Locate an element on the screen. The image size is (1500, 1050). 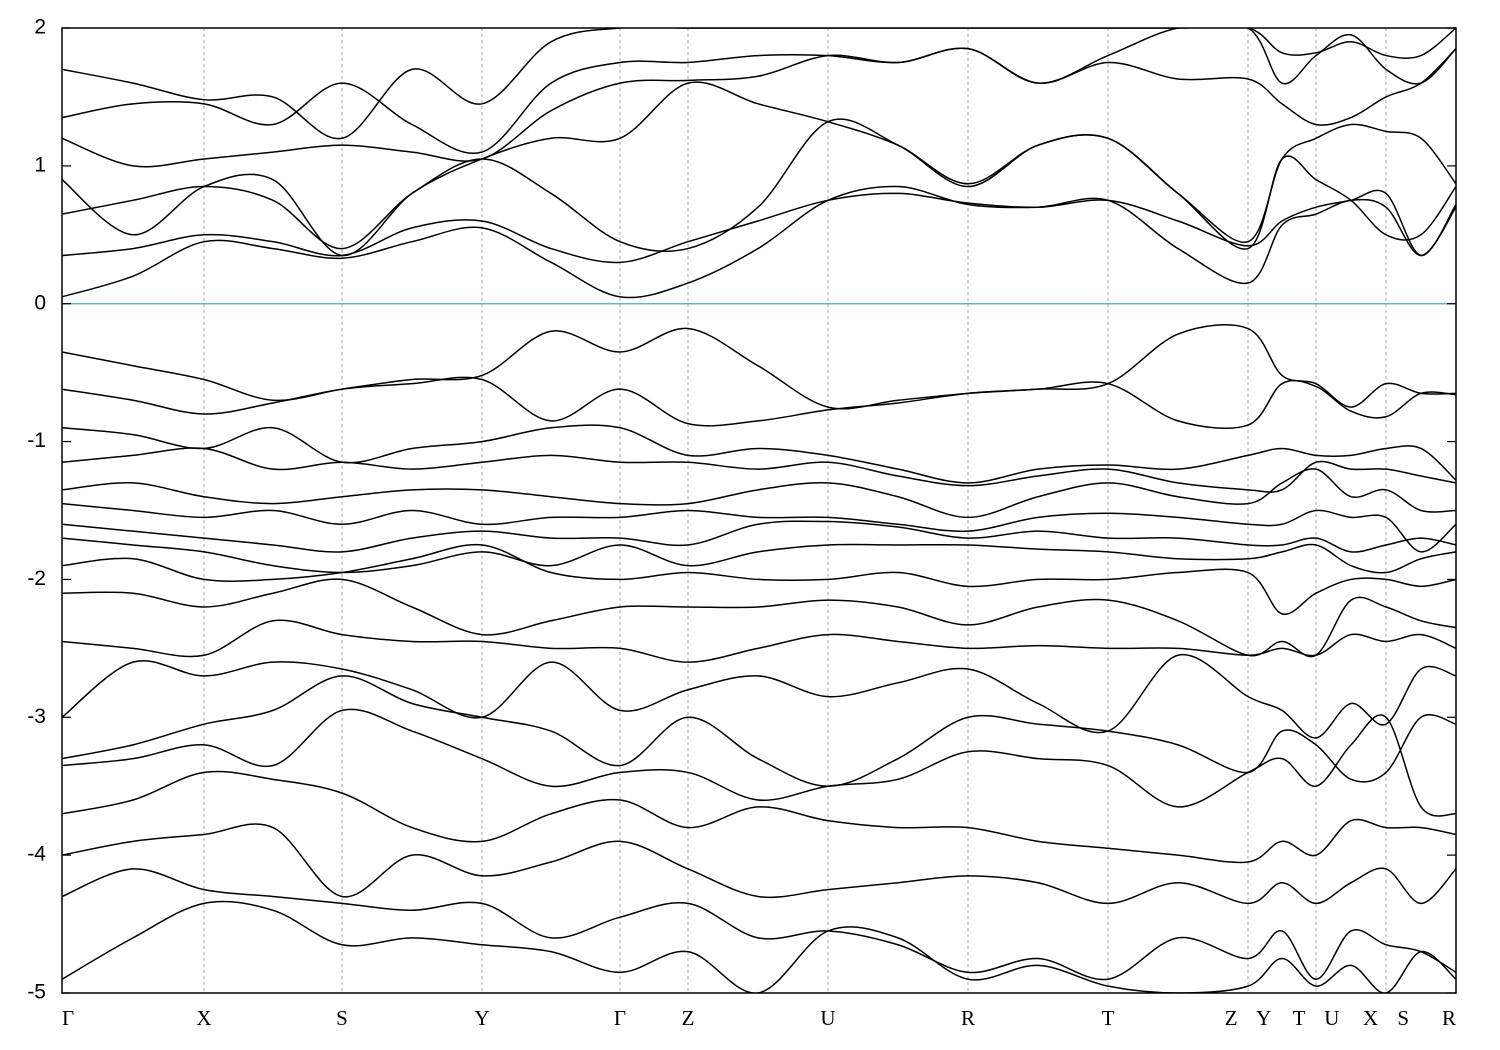
x-tick-label: Z is located at coordinates (688, 1018).